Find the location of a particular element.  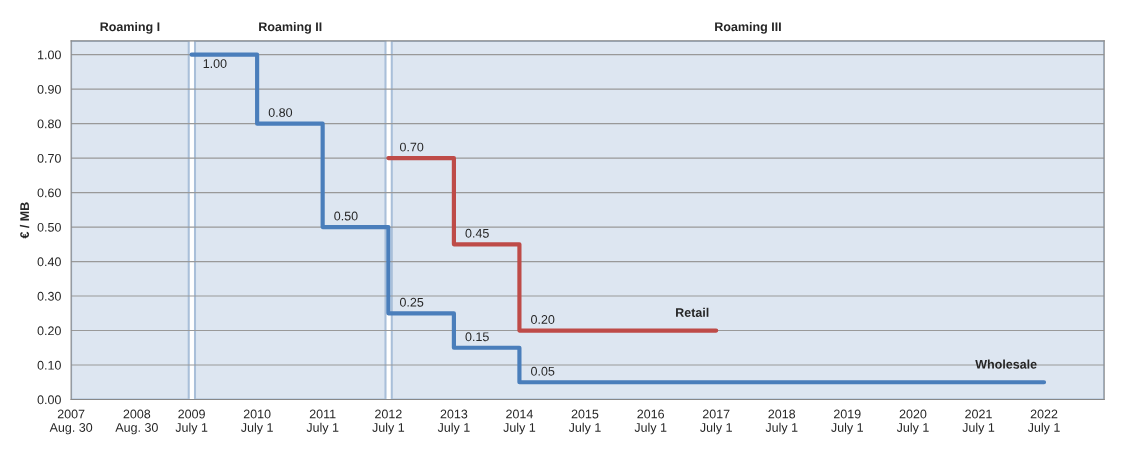

x-tick-label: 2008 Aug. 30 is located at coordinates (136, 422).